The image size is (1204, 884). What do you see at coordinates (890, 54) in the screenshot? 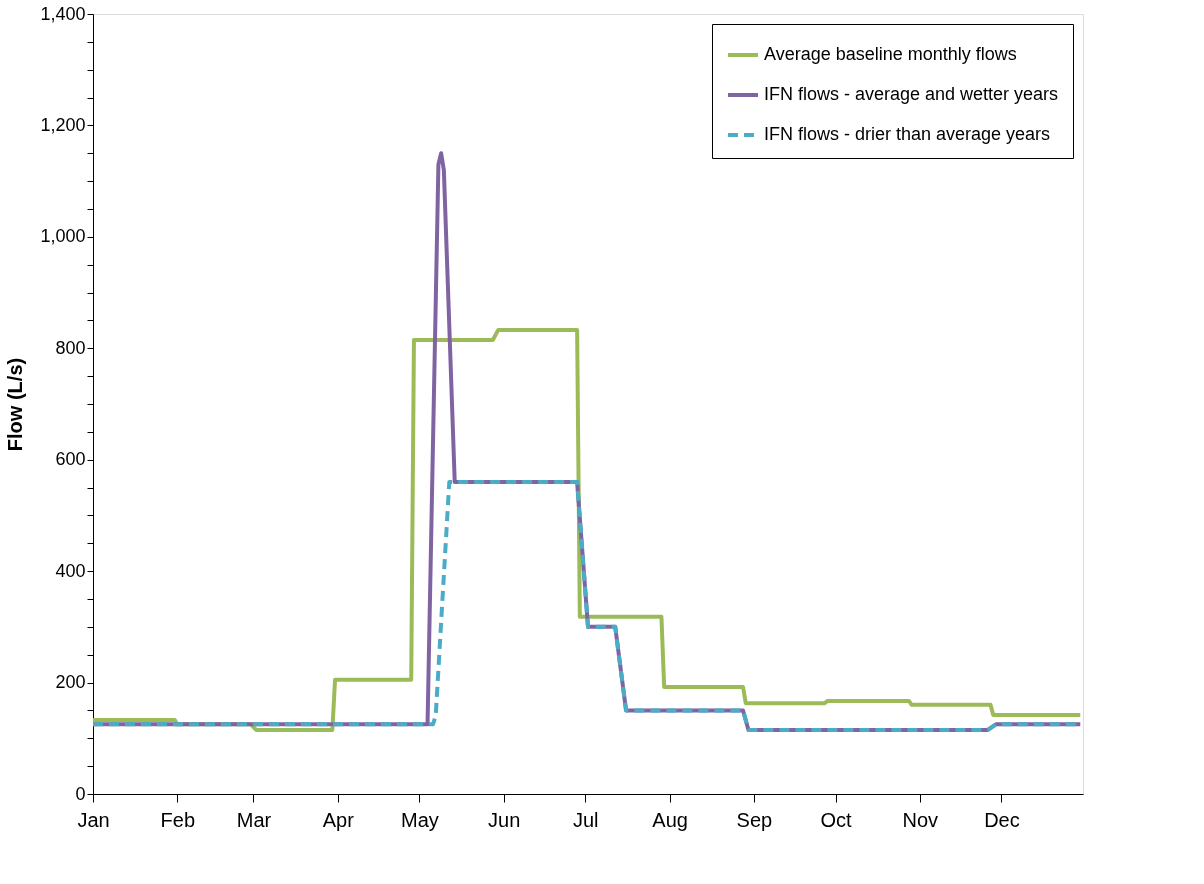
I see `legend-label: Average baseline monthly flows` at bounding box center [890, 54].